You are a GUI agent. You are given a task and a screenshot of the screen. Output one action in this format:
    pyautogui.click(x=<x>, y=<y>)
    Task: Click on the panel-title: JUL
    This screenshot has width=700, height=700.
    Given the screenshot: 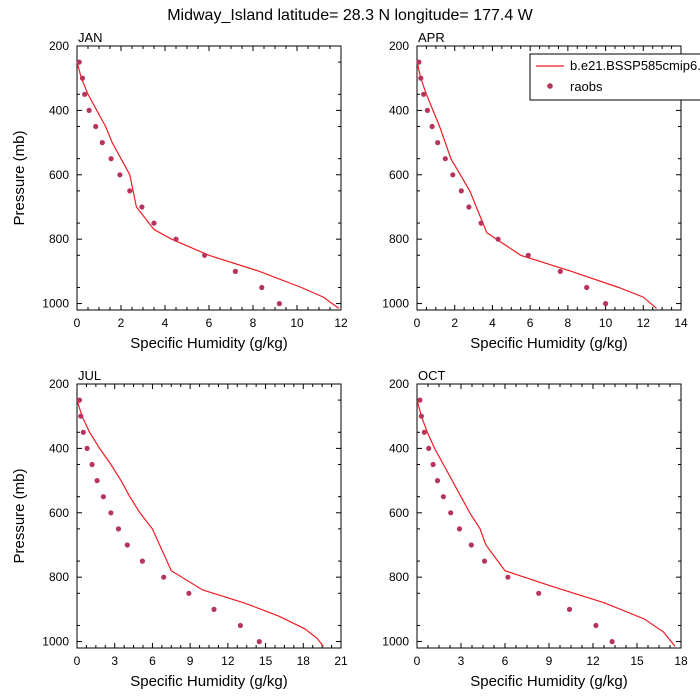 What is the action you would take?
    pyautogui.click(x=89, y=375)
    